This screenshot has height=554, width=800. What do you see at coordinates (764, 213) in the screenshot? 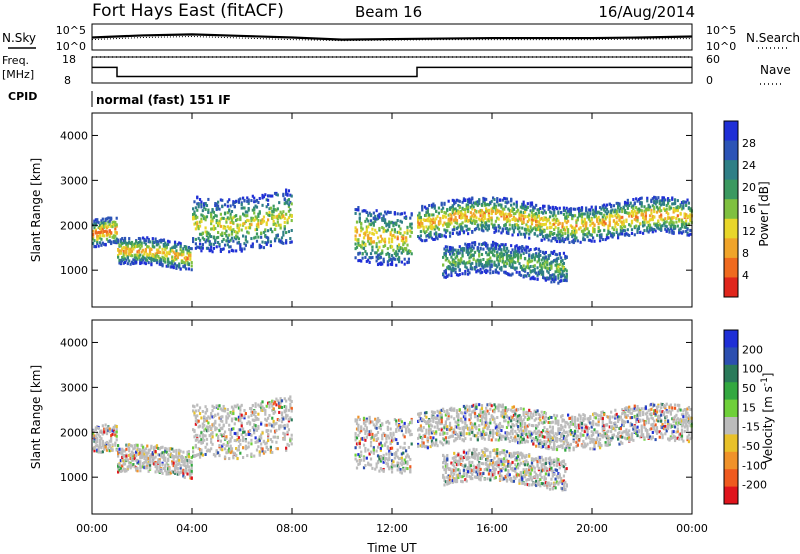
I see `power-colorbar-label: Power [dB]` at bounding box center [764, 213].